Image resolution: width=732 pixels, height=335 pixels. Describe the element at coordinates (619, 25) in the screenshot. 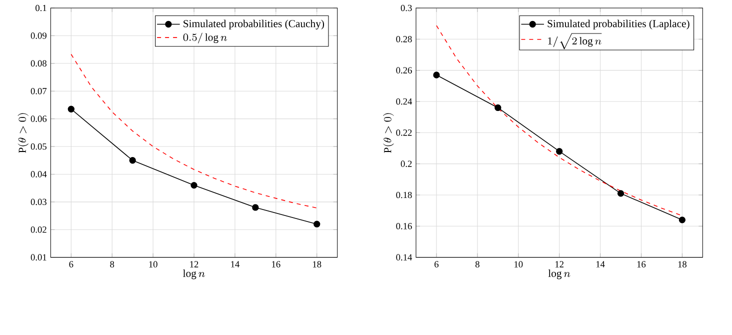

I see `legend-label: Simulated probabilities (Laplace)` at that location.